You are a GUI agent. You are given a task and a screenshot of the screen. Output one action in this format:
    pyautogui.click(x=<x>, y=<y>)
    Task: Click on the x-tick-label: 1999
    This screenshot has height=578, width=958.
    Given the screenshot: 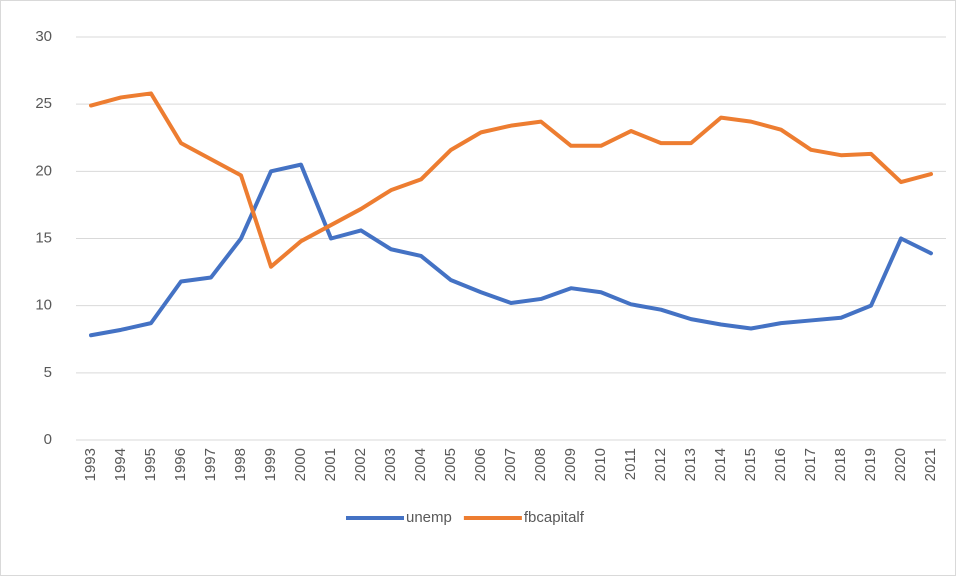 What is the action you would take?
    pyautogui.click(x=270, y=464)
    